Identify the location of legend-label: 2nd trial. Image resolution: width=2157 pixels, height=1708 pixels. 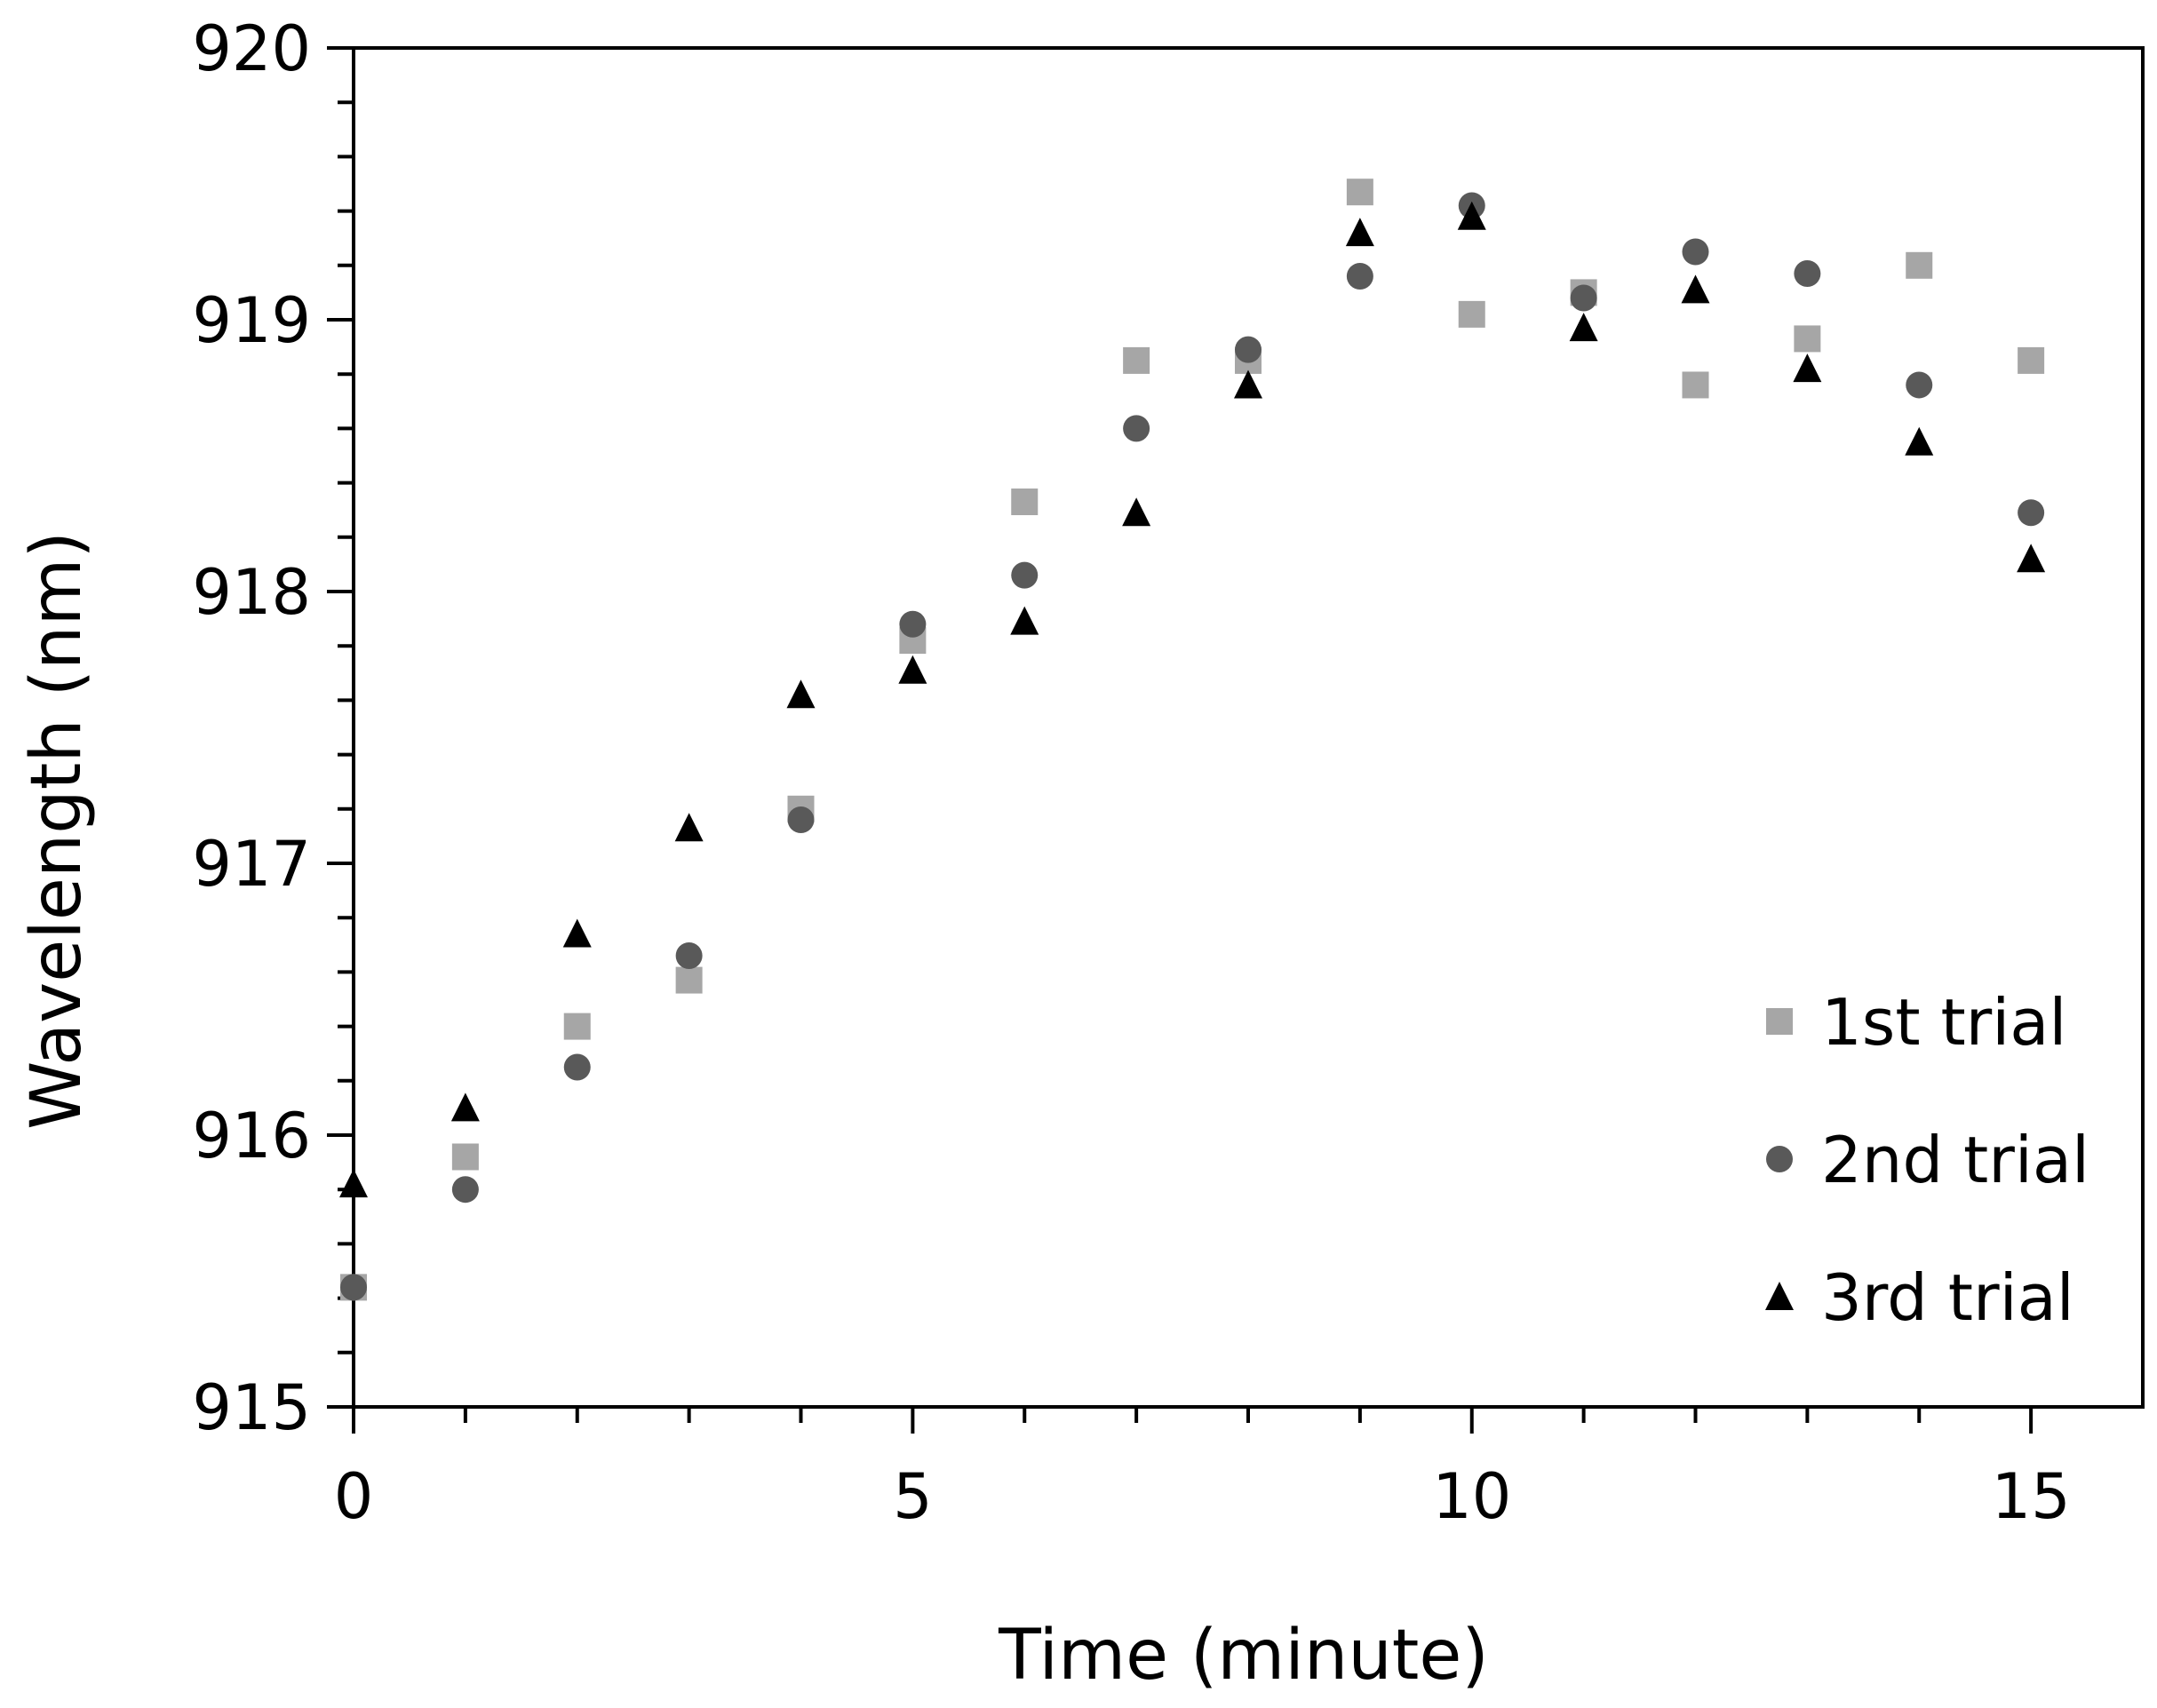
(1955, 1160).